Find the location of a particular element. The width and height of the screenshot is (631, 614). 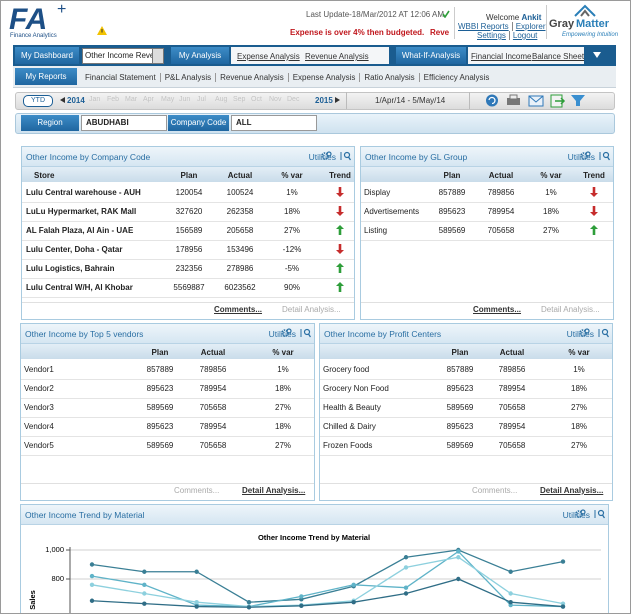

month: Mar is located at coordinates (131, 99).